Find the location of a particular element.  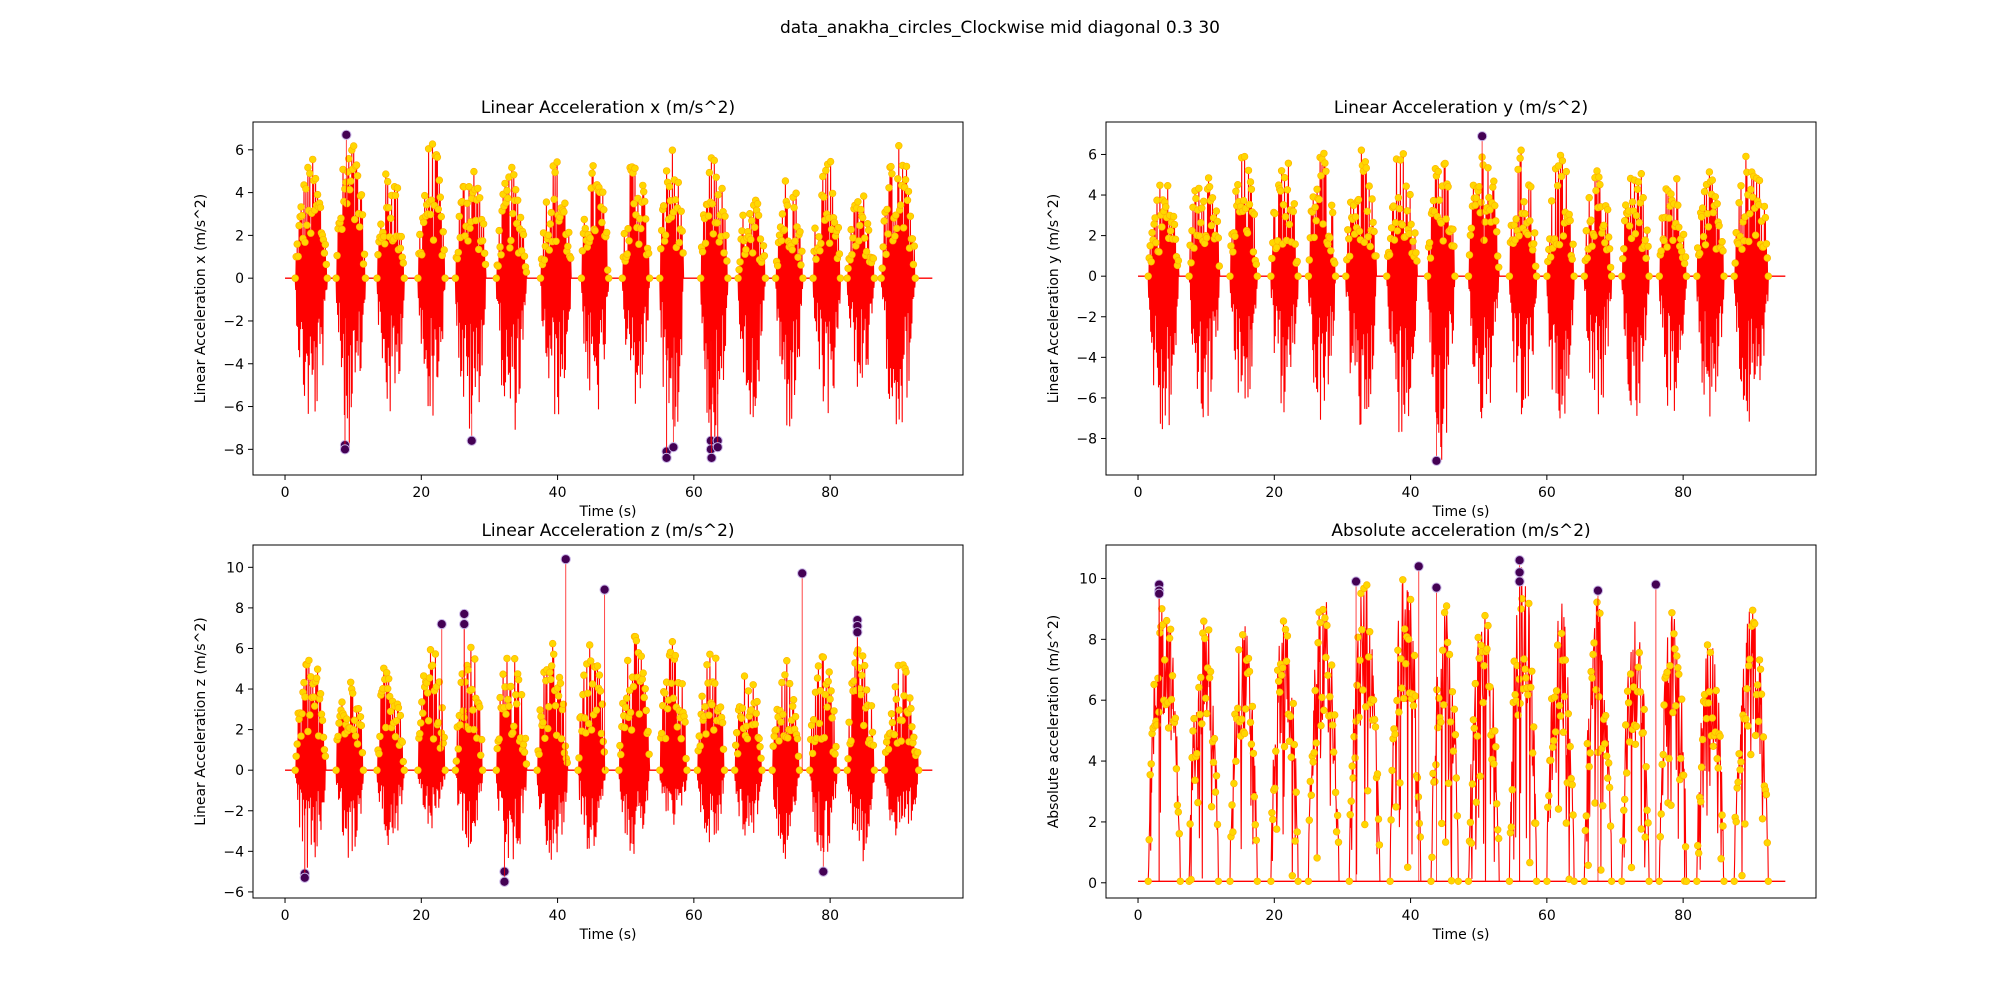

y-tick-label: 0 is located at coordinates (1092, 277).